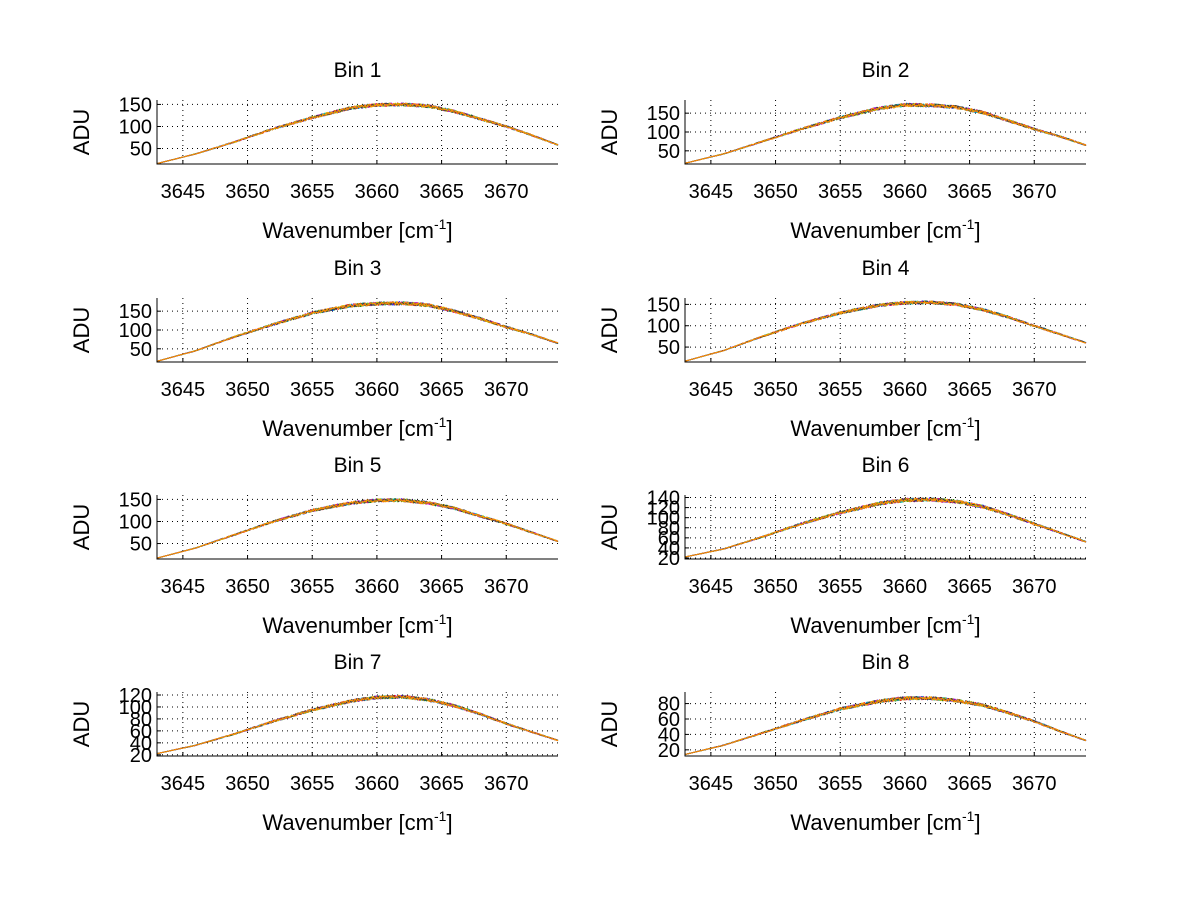 This screenshot has height=901, width=1200. Describe the element at coordinates (358, 70) in the screenshot. I see `subplot-title: Bin 1` at that location.